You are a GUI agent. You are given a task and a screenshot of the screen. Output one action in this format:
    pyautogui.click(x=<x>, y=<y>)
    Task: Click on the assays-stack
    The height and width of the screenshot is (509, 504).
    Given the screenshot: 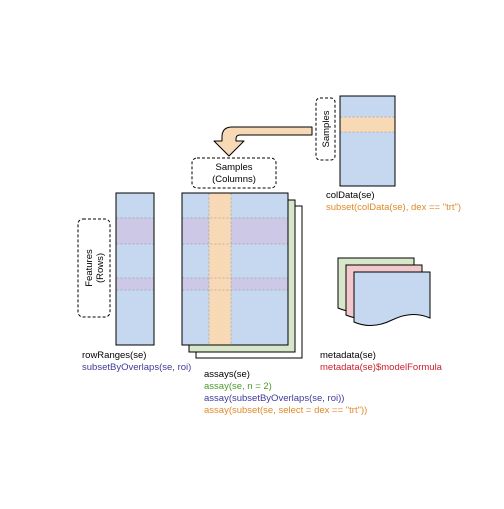 What is the action you would take?
    pyautogui.click(x=242, y=275)
    